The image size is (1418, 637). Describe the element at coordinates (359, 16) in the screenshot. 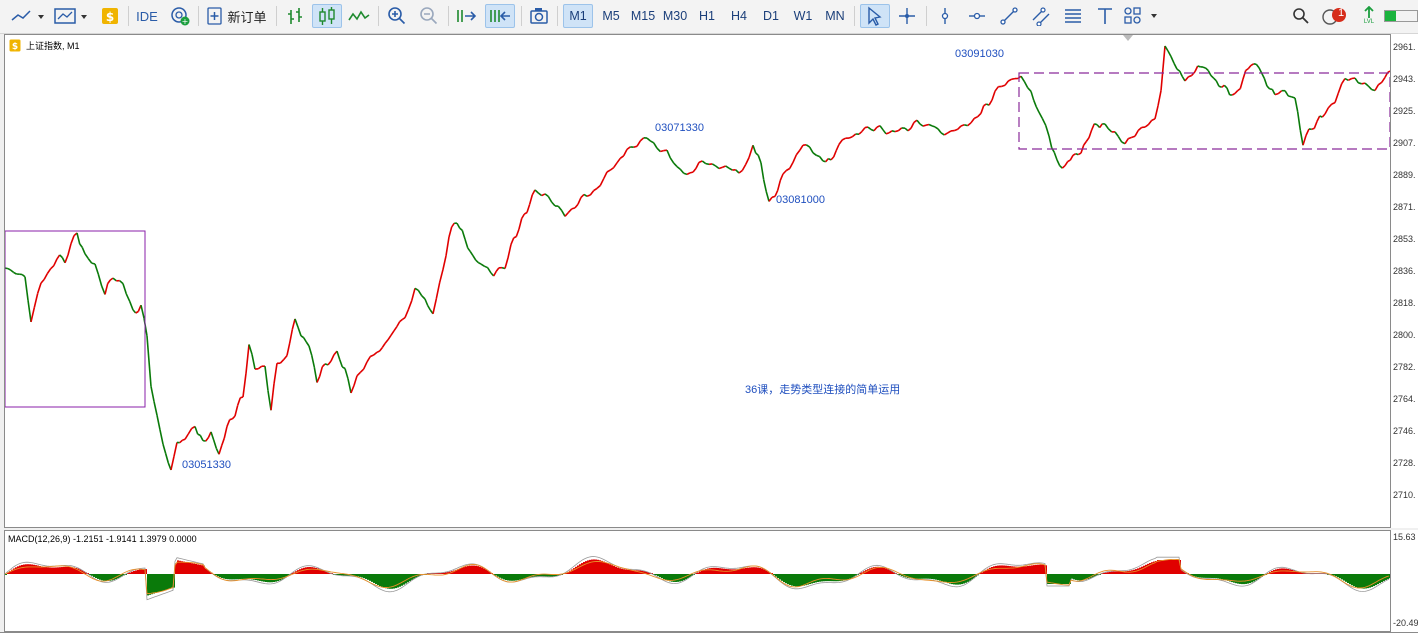

I see `line-chart-button` at that location.